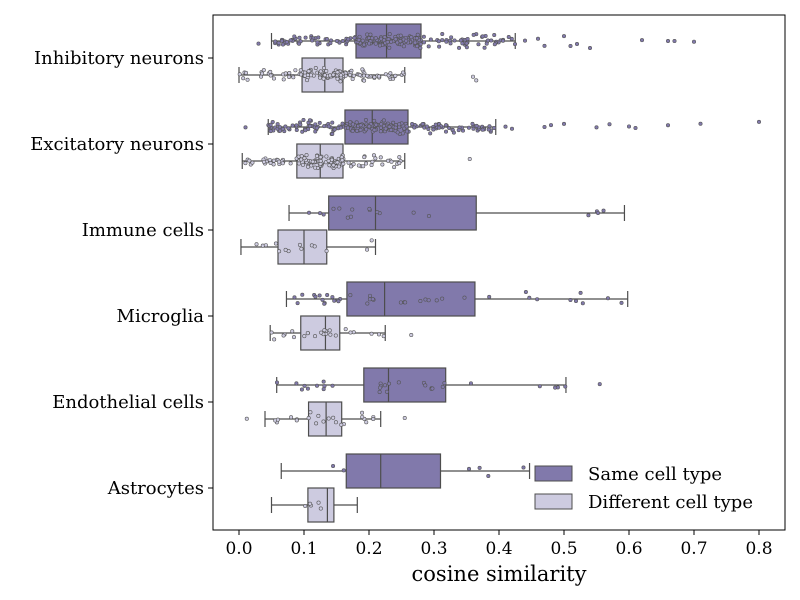  I want to click on strip-point-astrocytes-different, so click(309, 503).